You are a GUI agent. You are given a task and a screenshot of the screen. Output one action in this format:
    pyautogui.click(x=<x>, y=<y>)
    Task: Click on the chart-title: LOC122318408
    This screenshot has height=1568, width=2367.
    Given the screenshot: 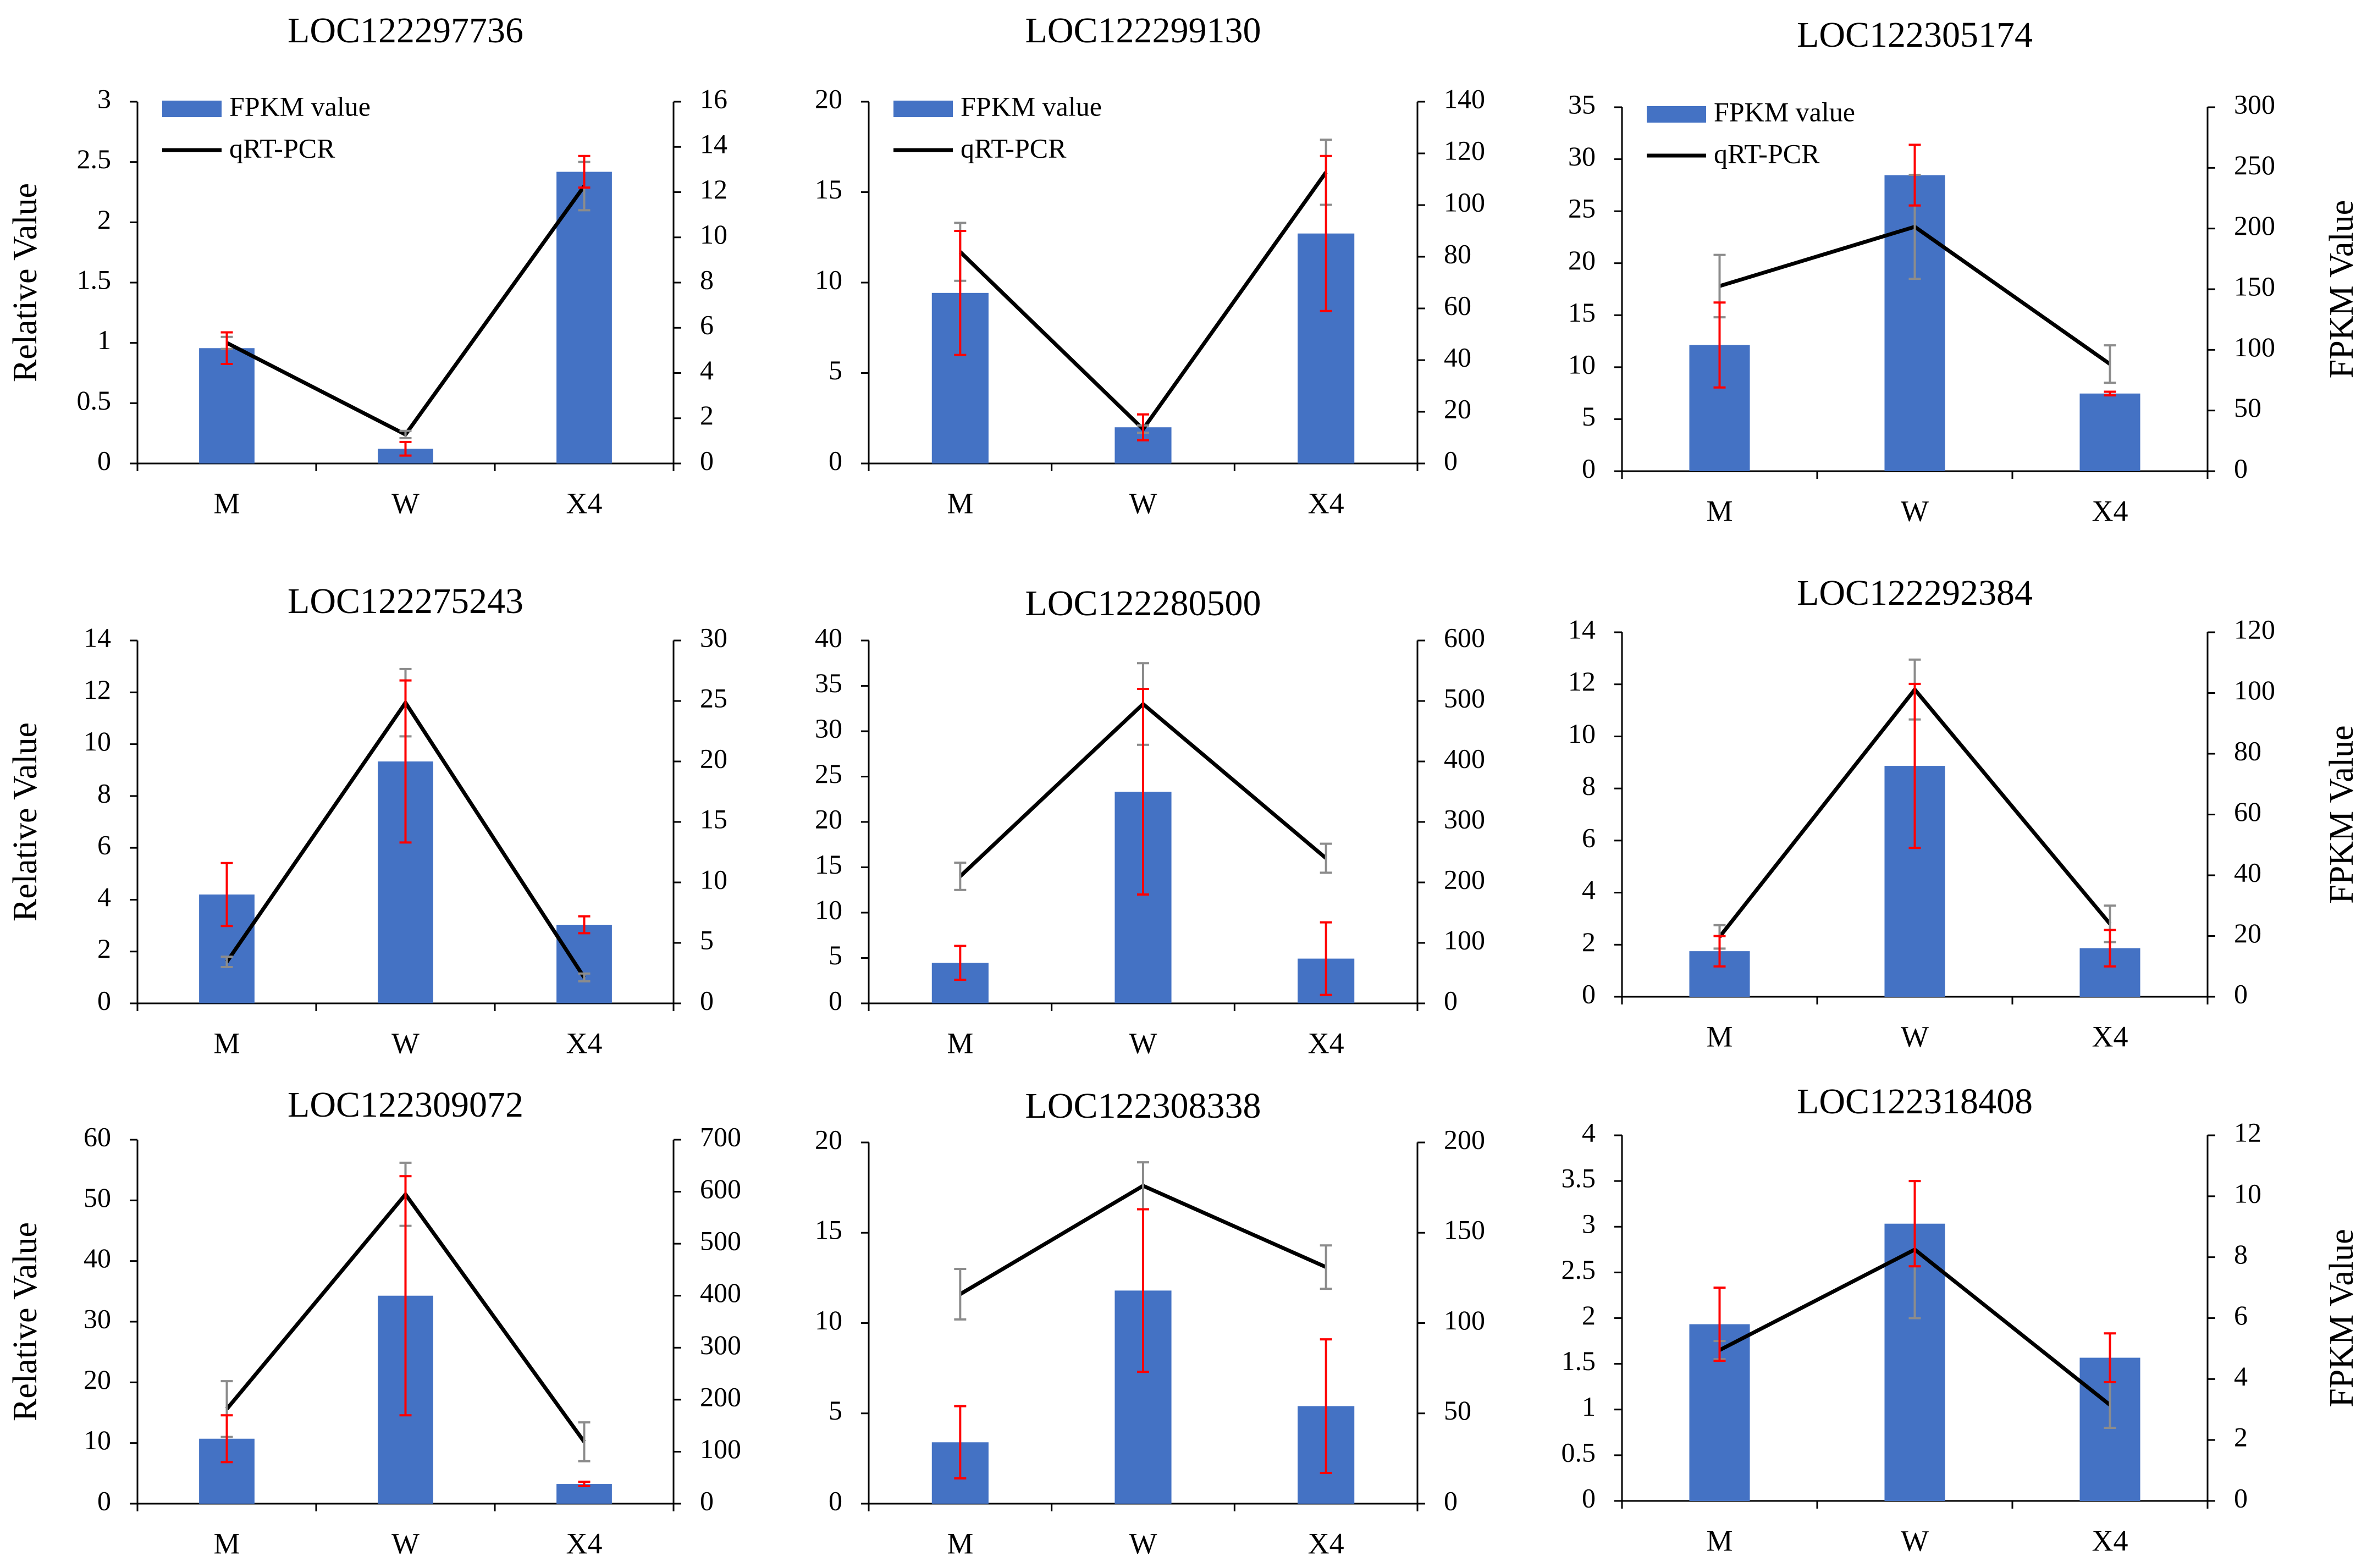 What is the action you would take?
    pyautogui.click(x=1915, y=1101)
    